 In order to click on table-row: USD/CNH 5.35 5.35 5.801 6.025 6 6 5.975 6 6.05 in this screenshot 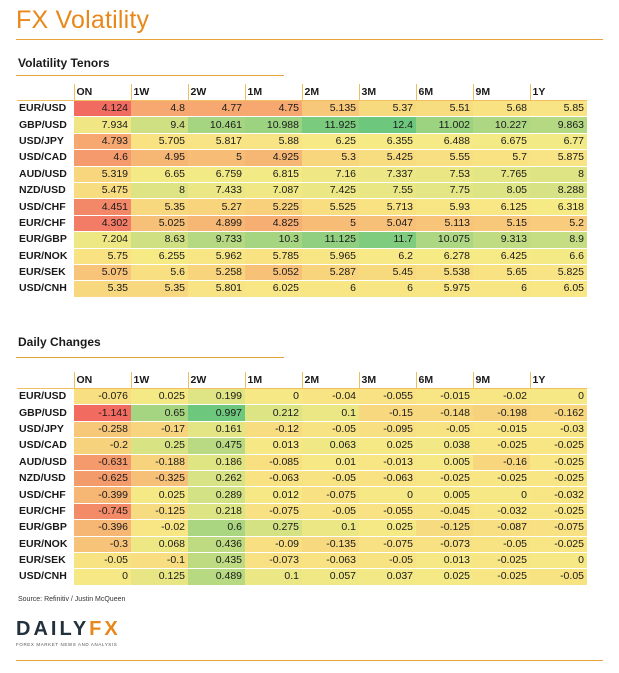, I will do `click(302, 289)`.